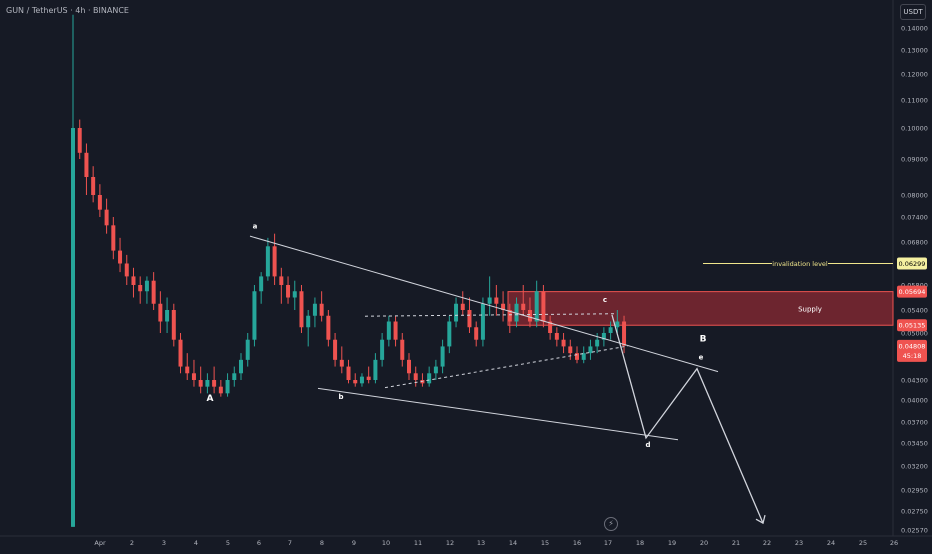  I want to click on x-tick-label: 6, so click(259, 543).